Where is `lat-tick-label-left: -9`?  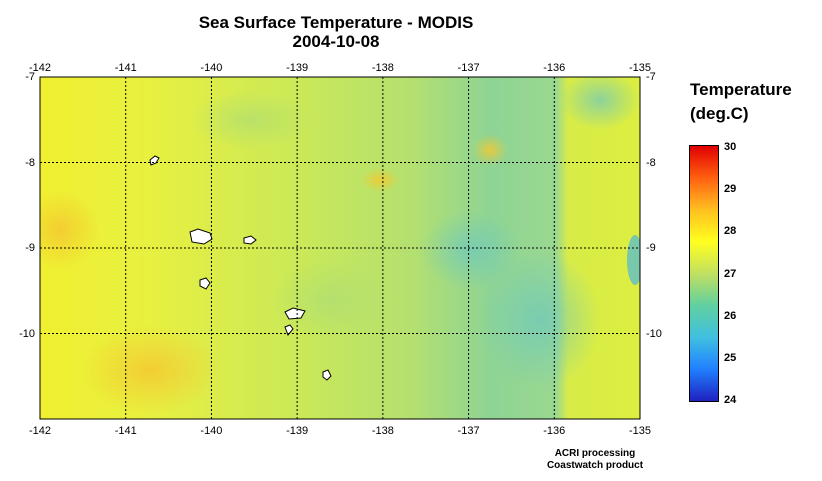
lat-tick-label-left: -9 is located at coordinates (30, 248).